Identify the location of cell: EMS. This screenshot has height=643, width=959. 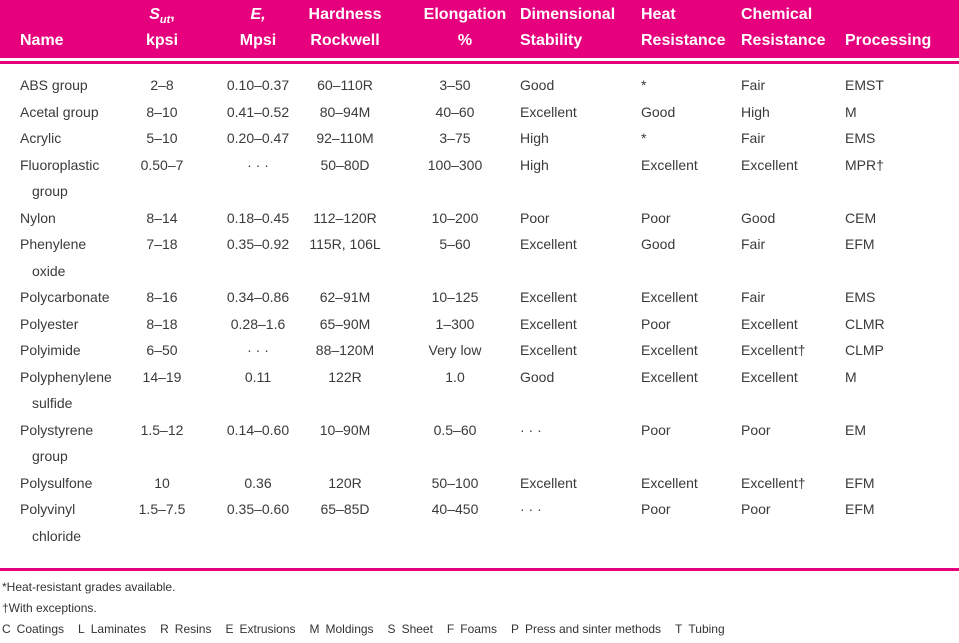
(860, 138).